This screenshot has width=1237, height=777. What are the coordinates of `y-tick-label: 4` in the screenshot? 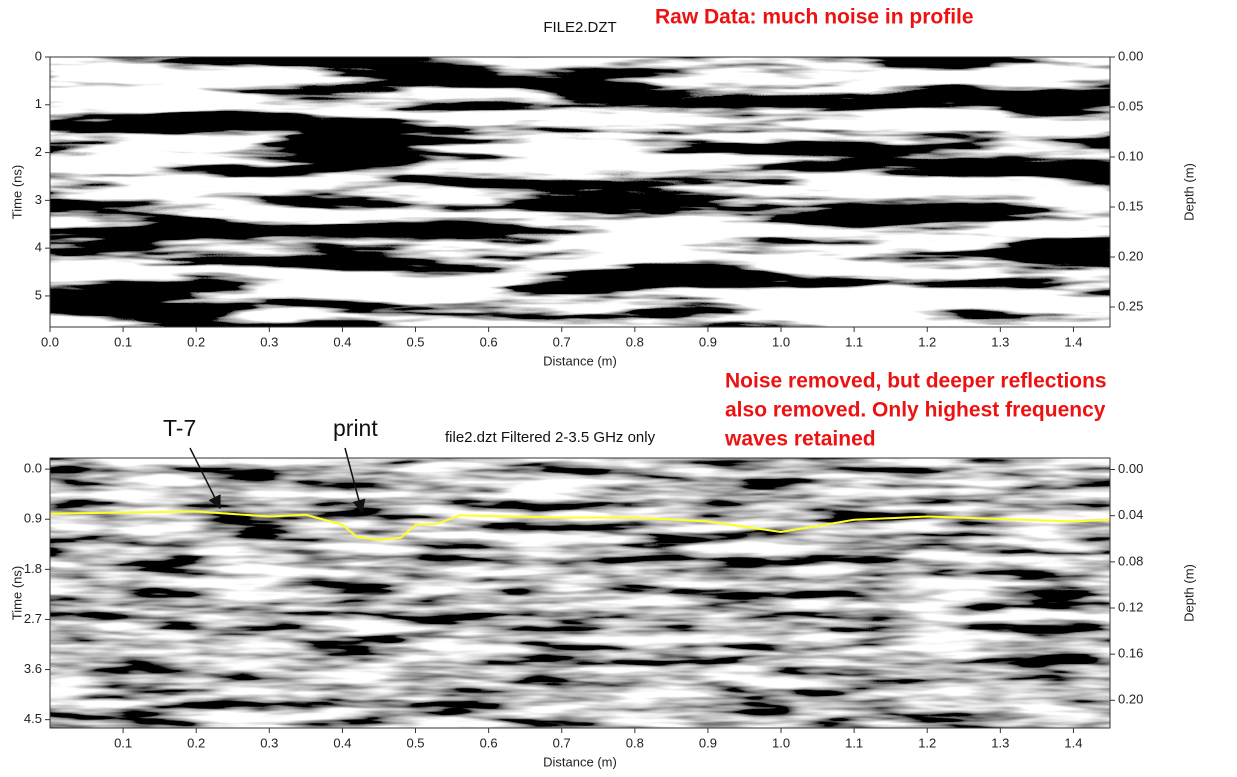 It's located at (38, 247).